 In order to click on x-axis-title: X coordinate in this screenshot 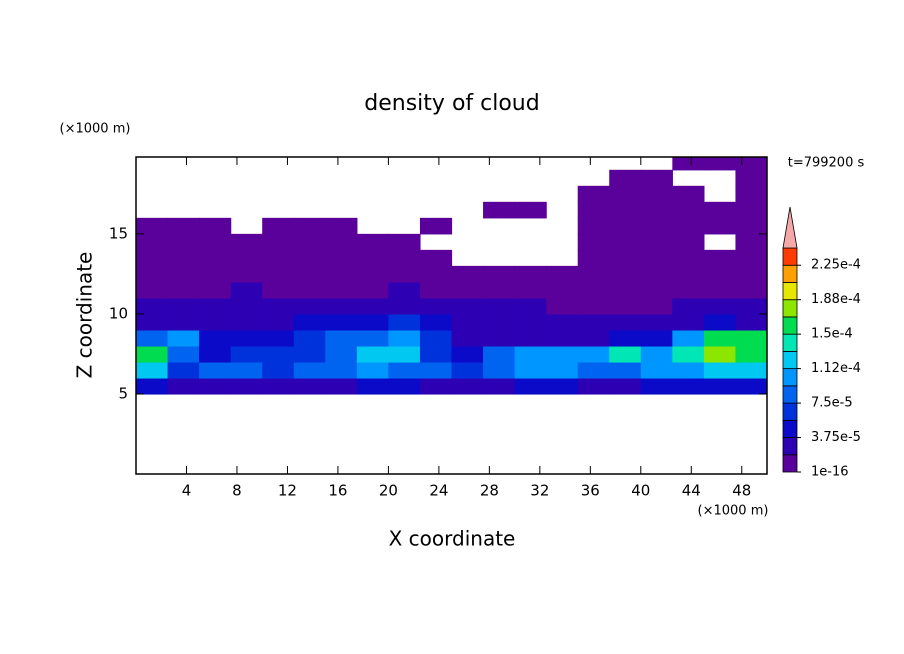, I will do `click(452, 539)`.